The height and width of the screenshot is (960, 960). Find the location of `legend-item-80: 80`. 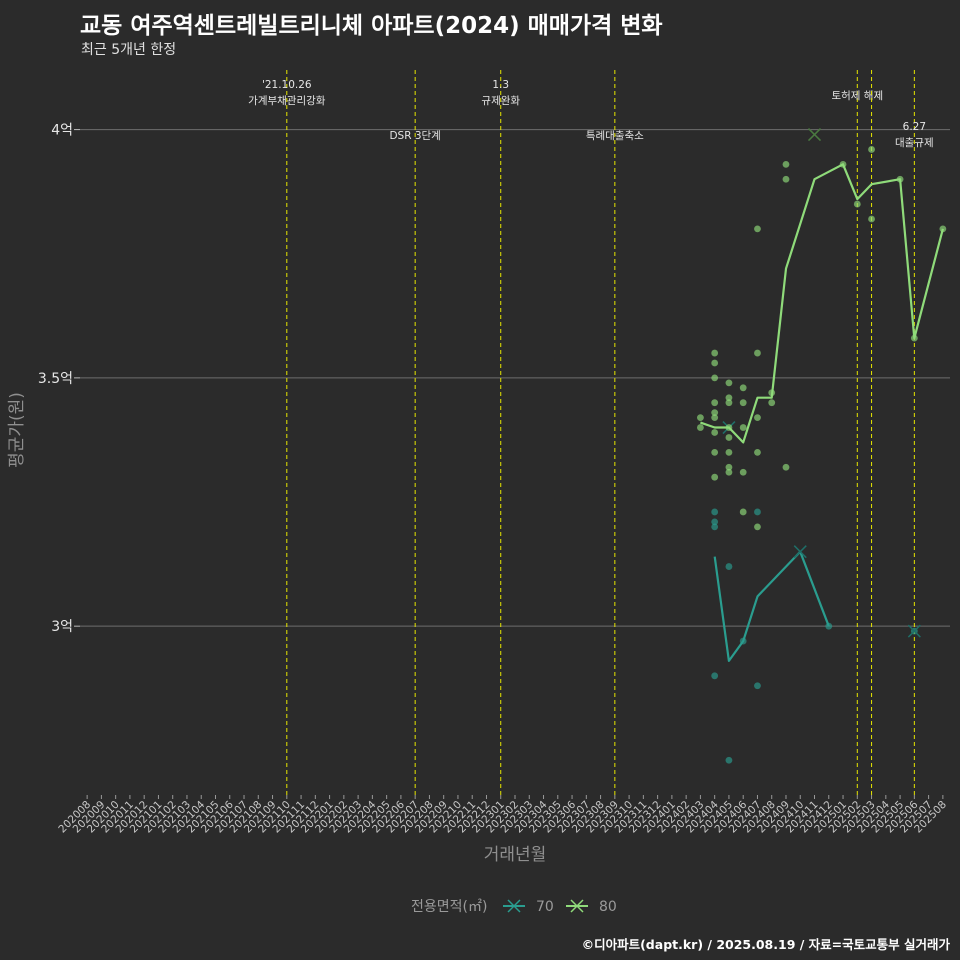

legend-item-80: 80 is located at coordinates (591, 907).